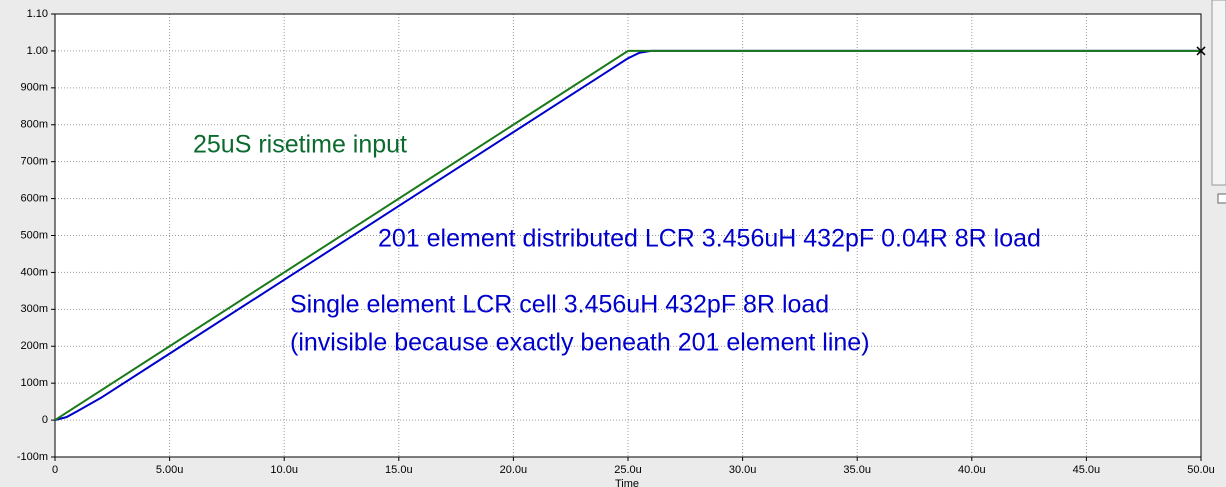 This screenshot has width=1226, height=487. What do you see at coordinates (34, 162) in the screenshot?
I see `y-tick-label: 700m` at bounding box center [34, 162].